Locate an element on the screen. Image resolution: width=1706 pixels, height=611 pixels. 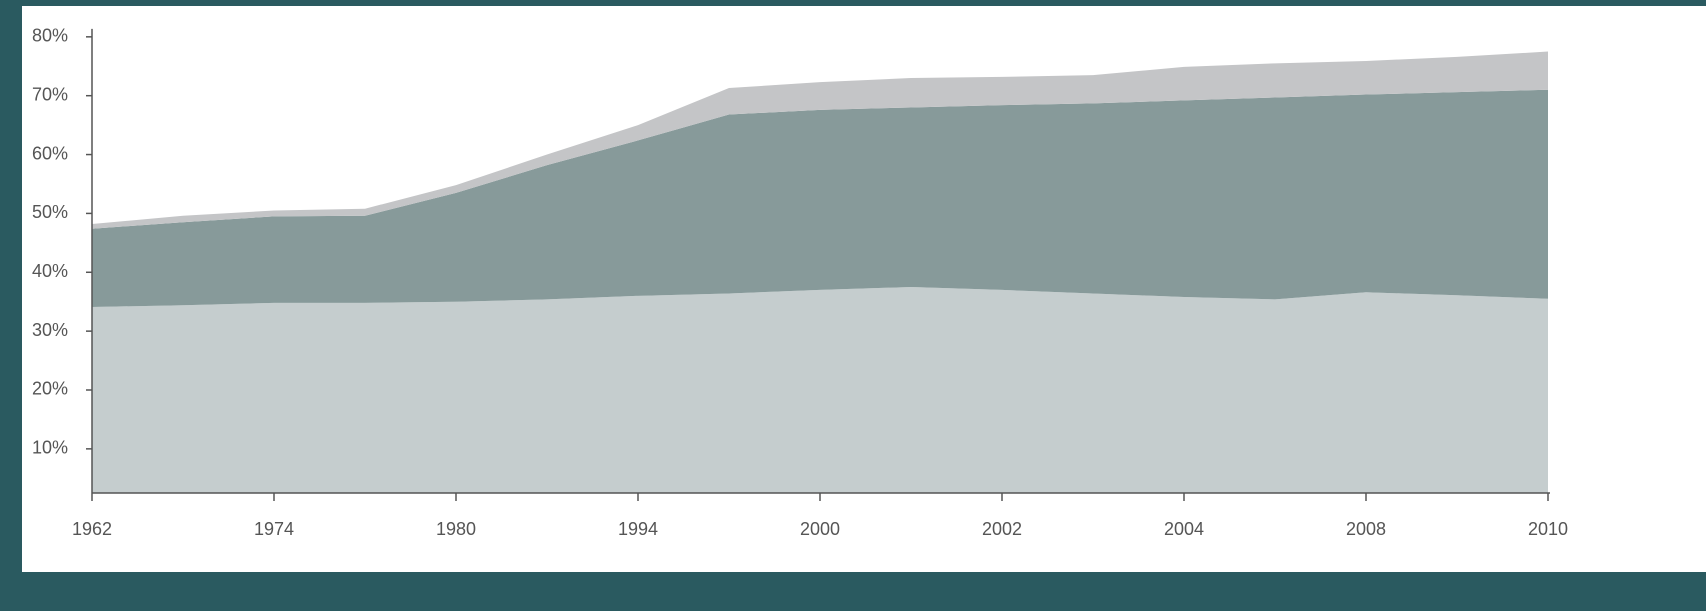
y-tick-label: 50% is located at coordinates (50, 212).